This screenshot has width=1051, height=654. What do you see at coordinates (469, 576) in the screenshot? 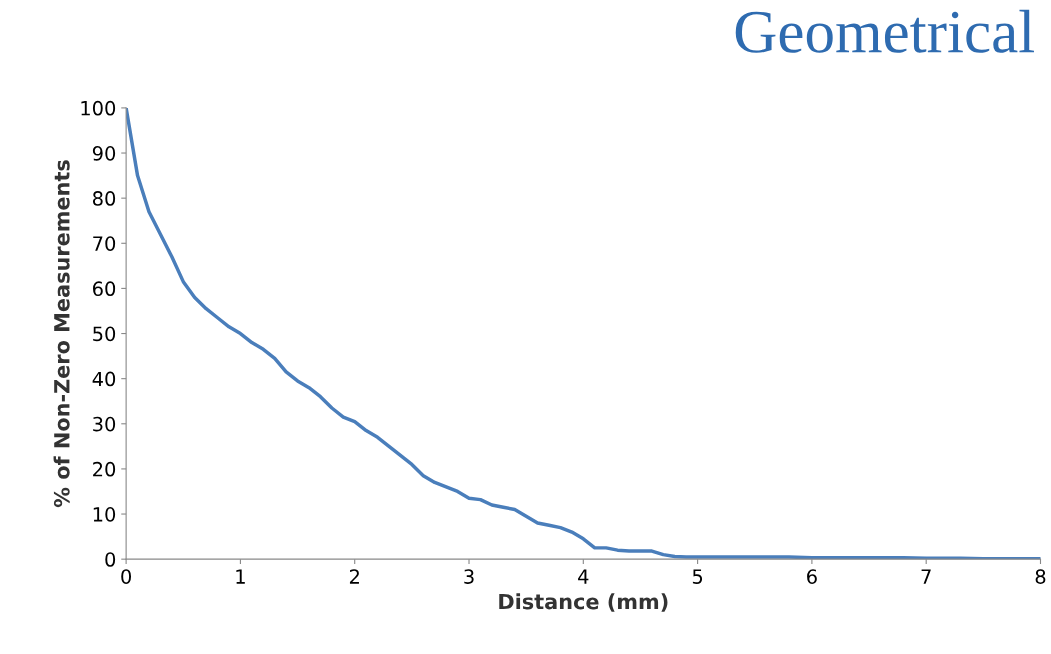
I see `x-tick-label: 3` at bounding box center [469, 576].